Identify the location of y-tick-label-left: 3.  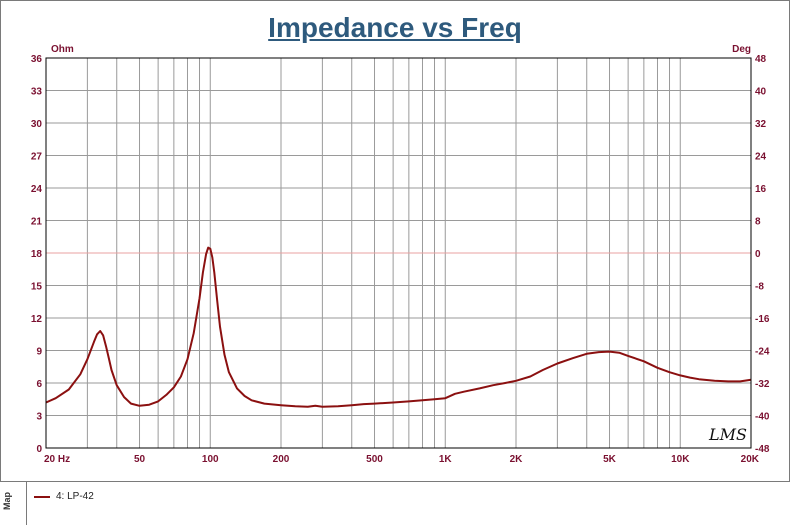
(39, 417).